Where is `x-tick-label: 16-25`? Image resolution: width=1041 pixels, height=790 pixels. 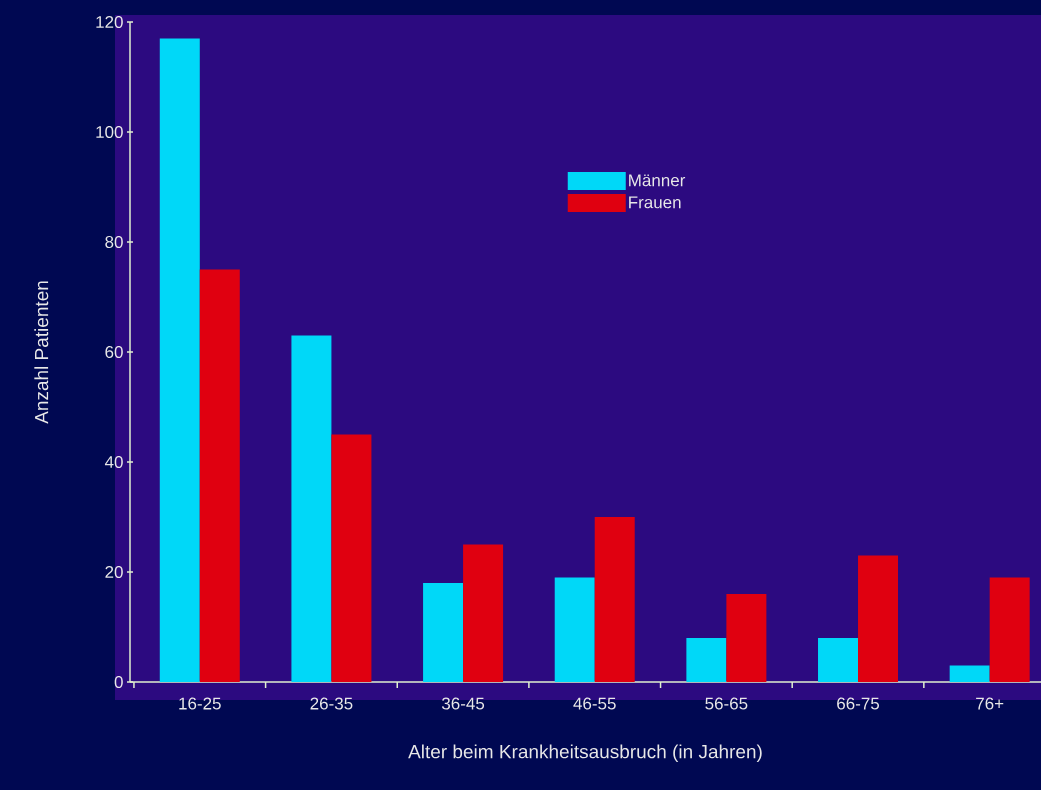
x-tick-label: 16-25 is located at coordinates (200, 703).